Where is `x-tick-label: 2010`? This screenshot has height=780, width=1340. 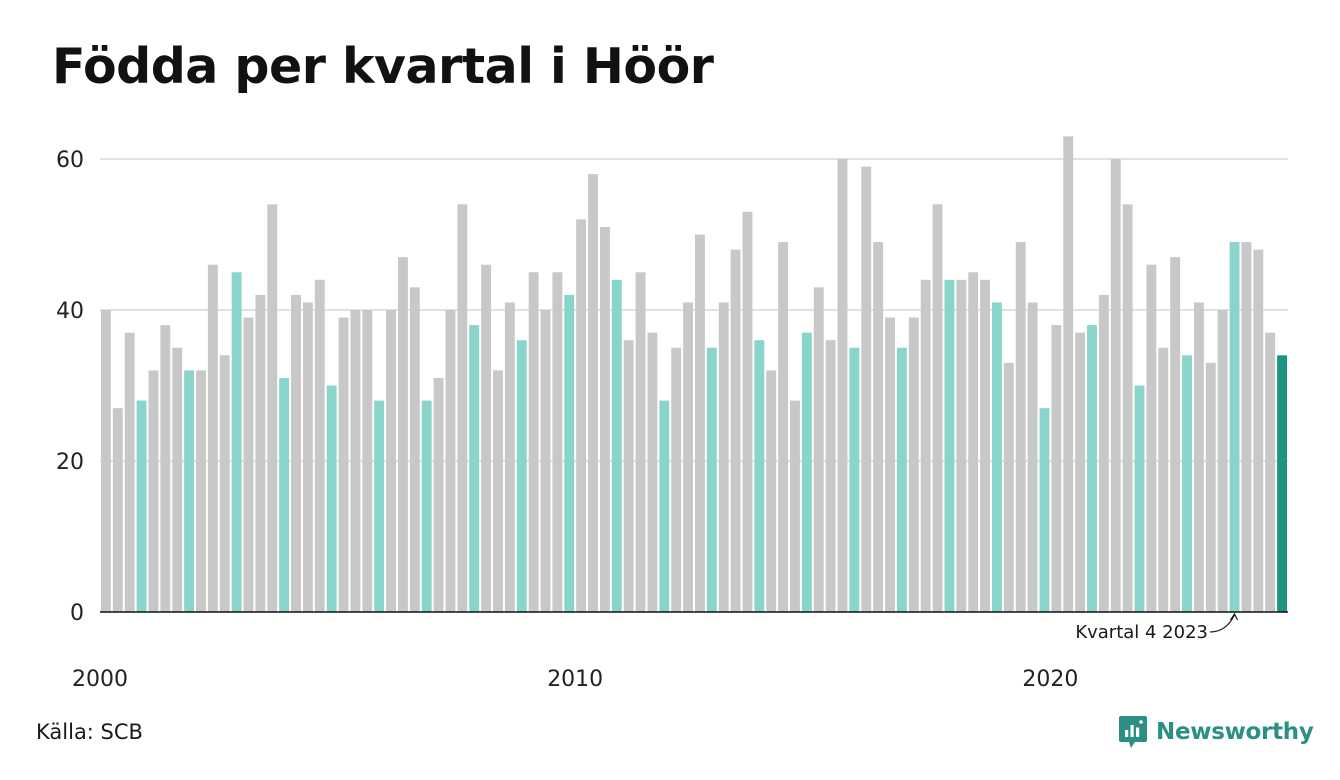
x-tick-label: 2010 is located at coordinates (575, 679).